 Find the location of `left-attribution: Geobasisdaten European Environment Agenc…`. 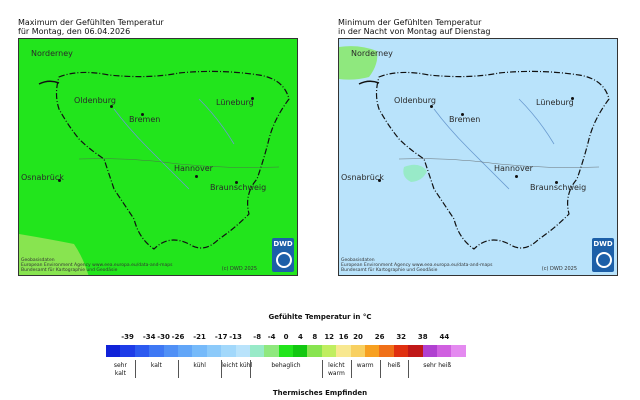

left-attribution: Geobasisdaten European Environment Agenc… is located at coordinates (97, 265).